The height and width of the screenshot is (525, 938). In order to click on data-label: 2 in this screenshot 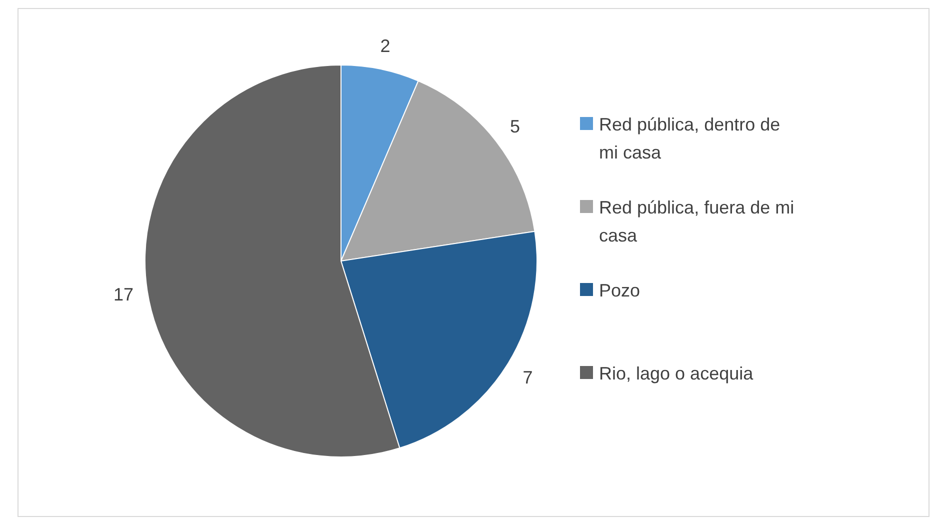, I will do `click(385, 46)`.